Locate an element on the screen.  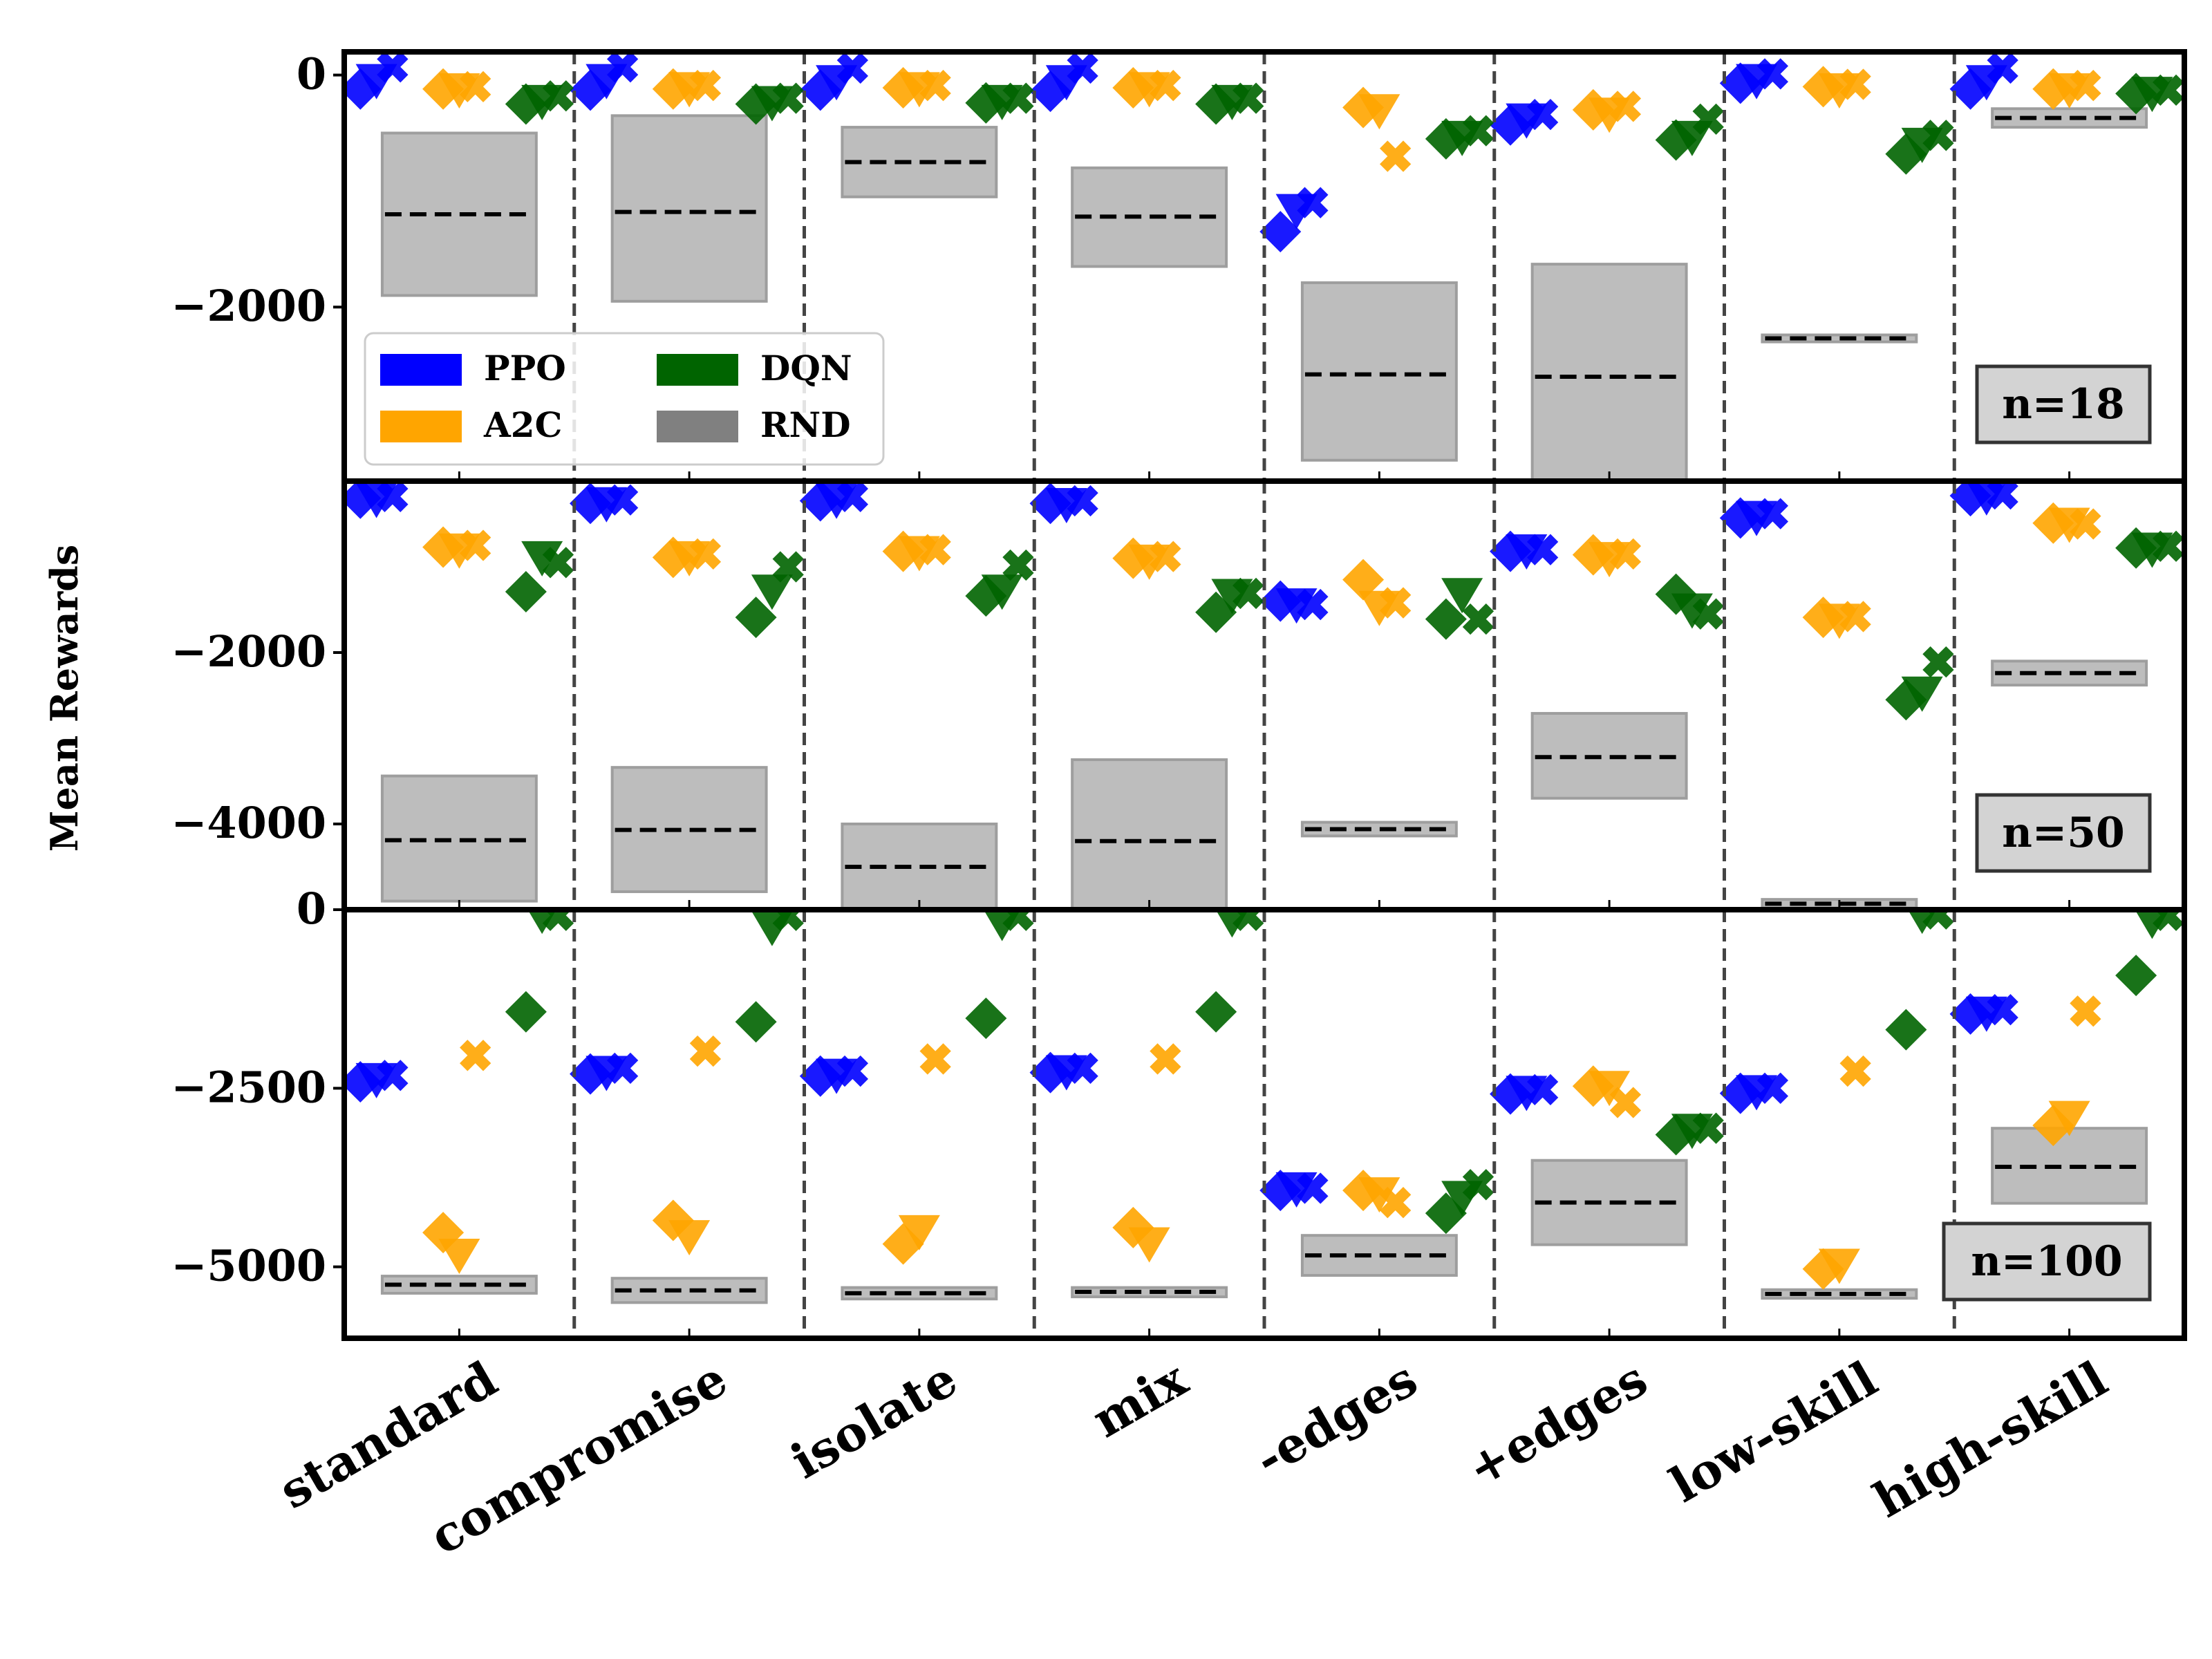
marker-a2c-triangle-down-shape is located at coordinates (919, 1232).